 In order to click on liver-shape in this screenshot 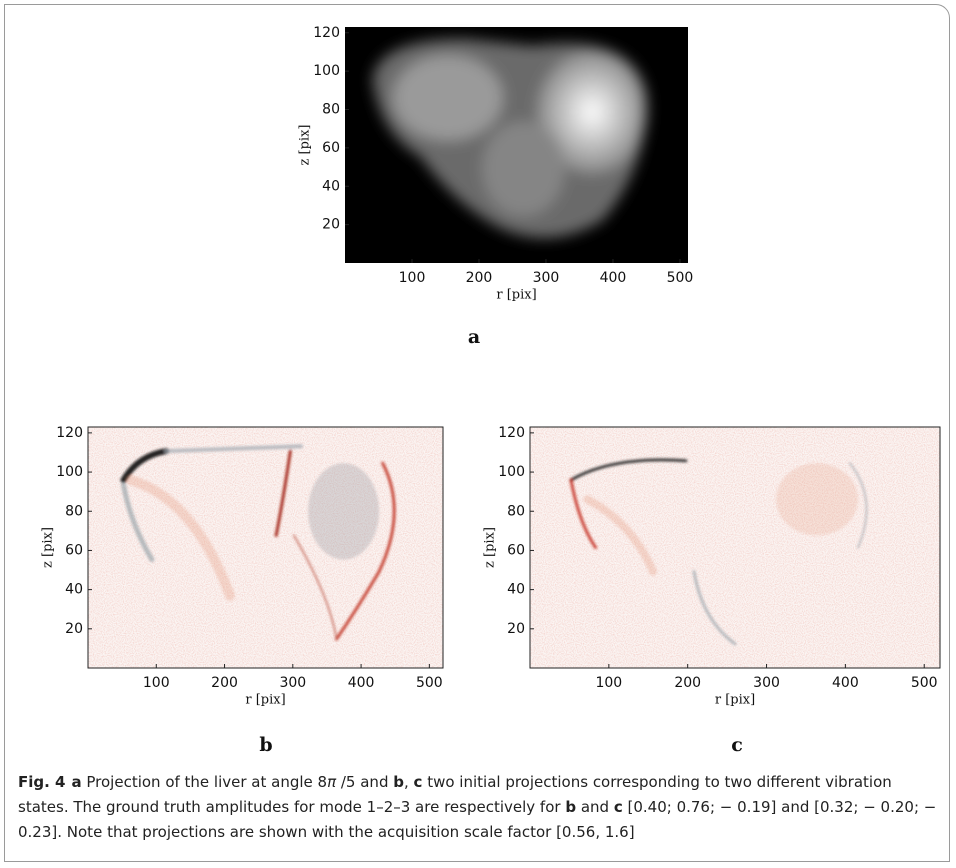, I will do `click(509, 138)`.